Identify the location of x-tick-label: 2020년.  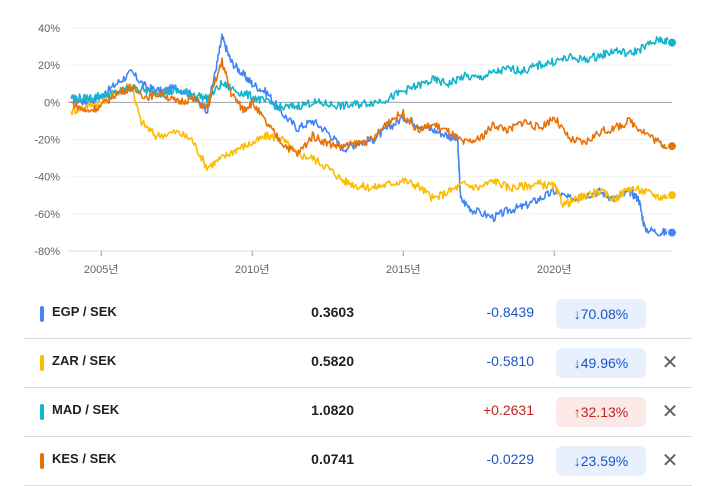
(554, 269).